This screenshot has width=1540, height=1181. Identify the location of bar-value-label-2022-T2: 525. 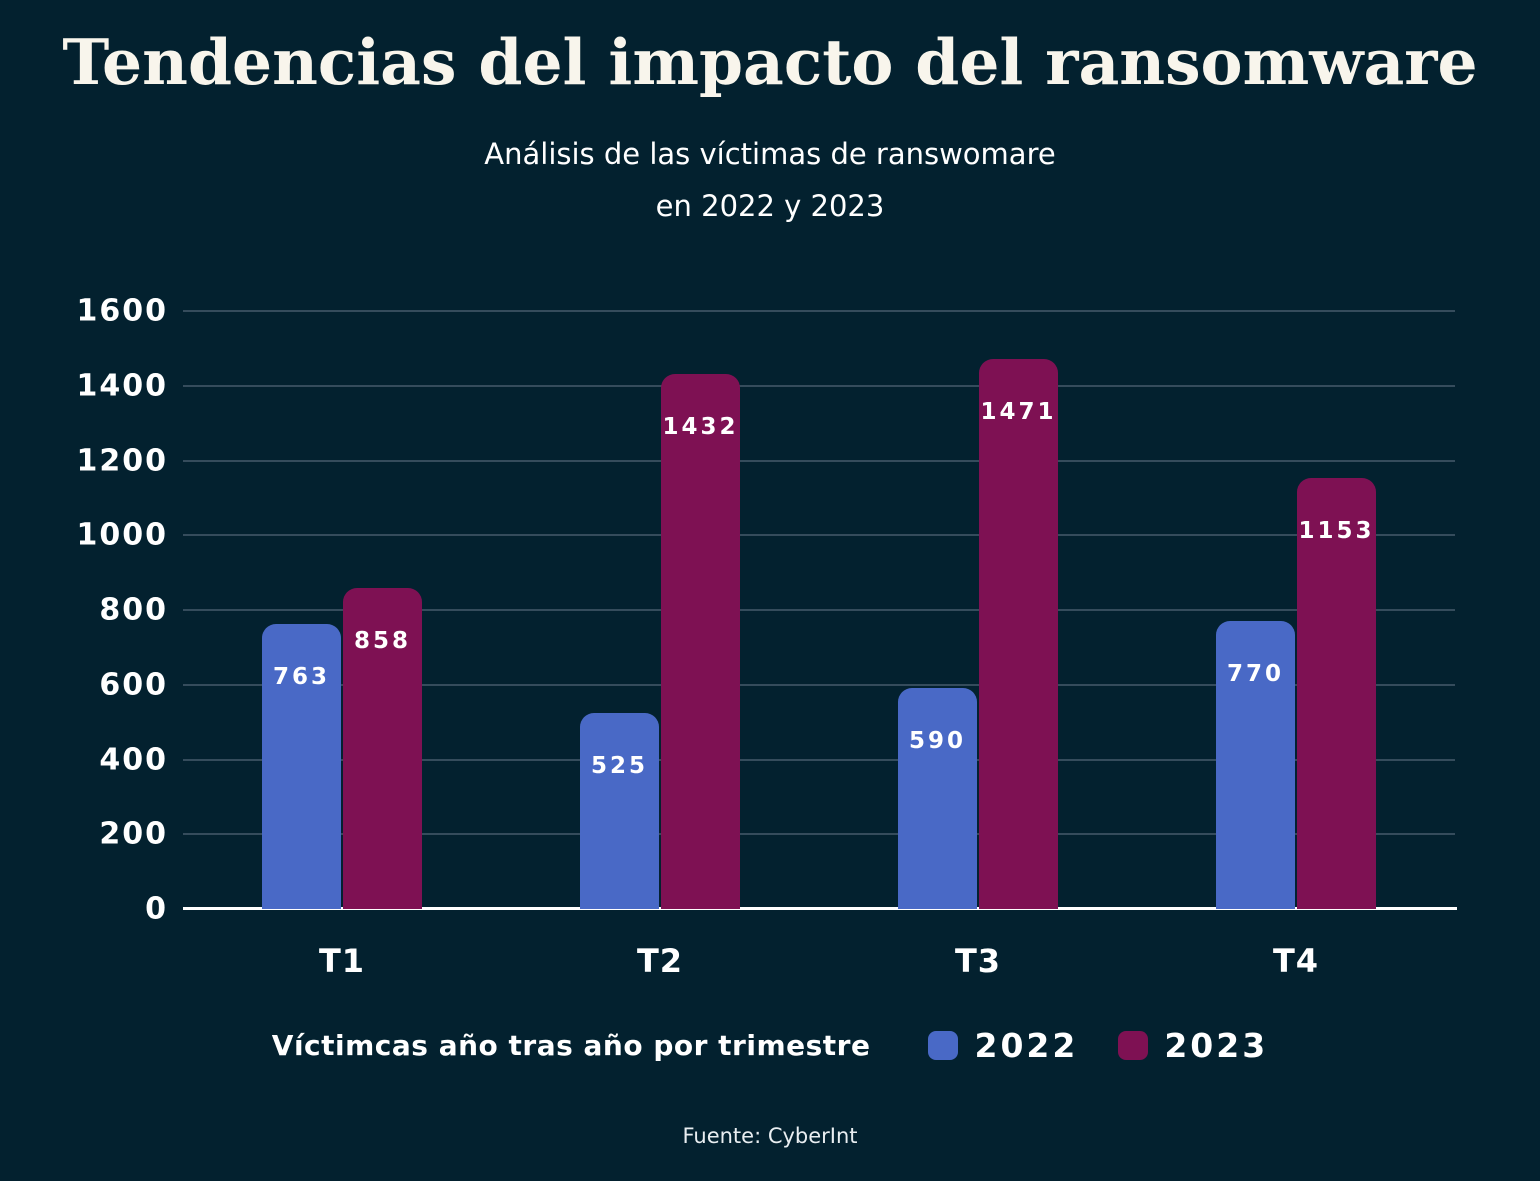
(619, 766).